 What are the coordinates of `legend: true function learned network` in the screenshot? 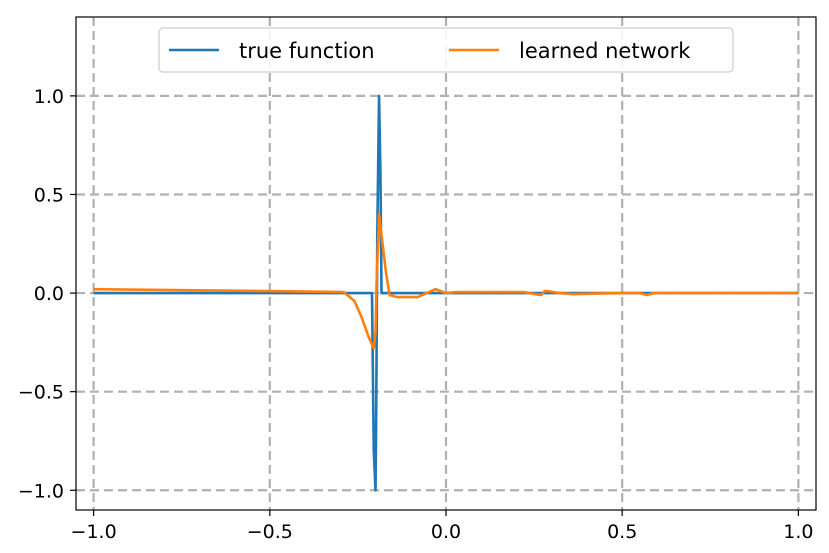 It's located at (446, 50).